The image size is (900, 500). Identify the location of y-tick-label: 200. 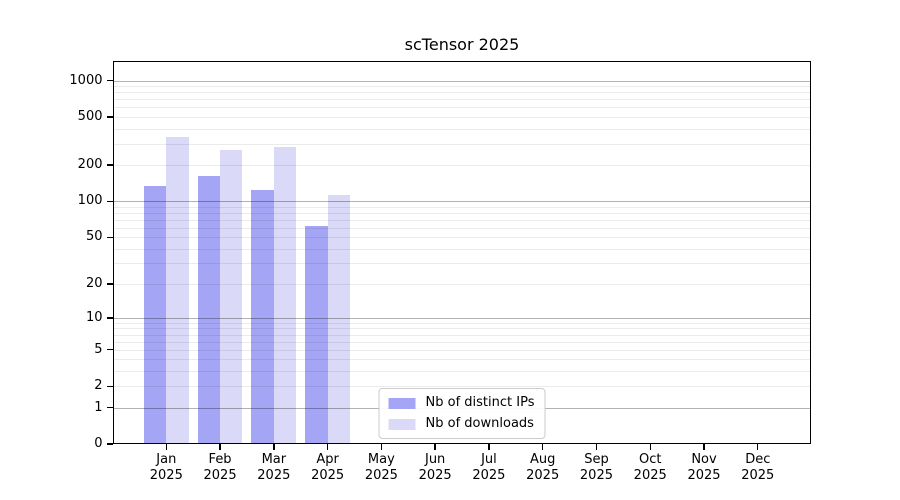
(90, 165).